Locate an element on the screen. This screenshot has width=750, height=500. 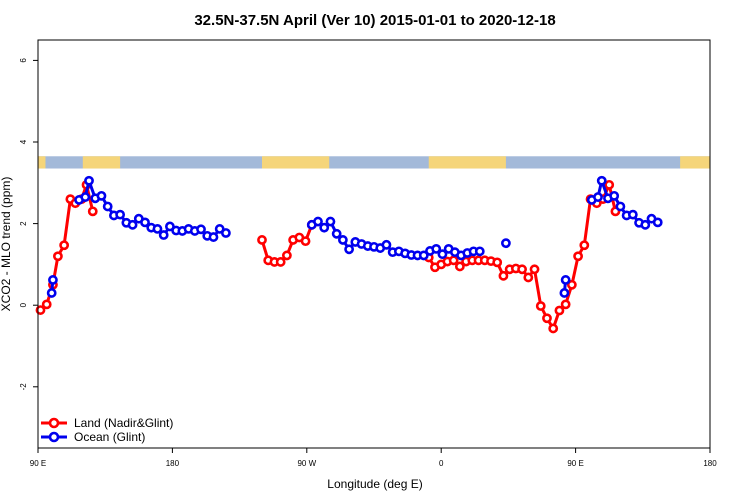
y-axis: -2 0 2 4 6 is located at coordinates (28, 224).